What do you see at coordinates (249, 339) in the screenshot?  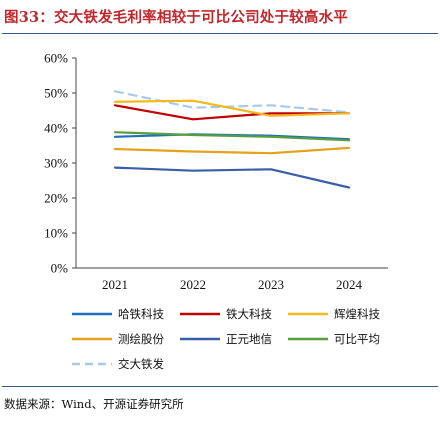 I see `legend-label: 正元地信` at bounding box center [249, 339].